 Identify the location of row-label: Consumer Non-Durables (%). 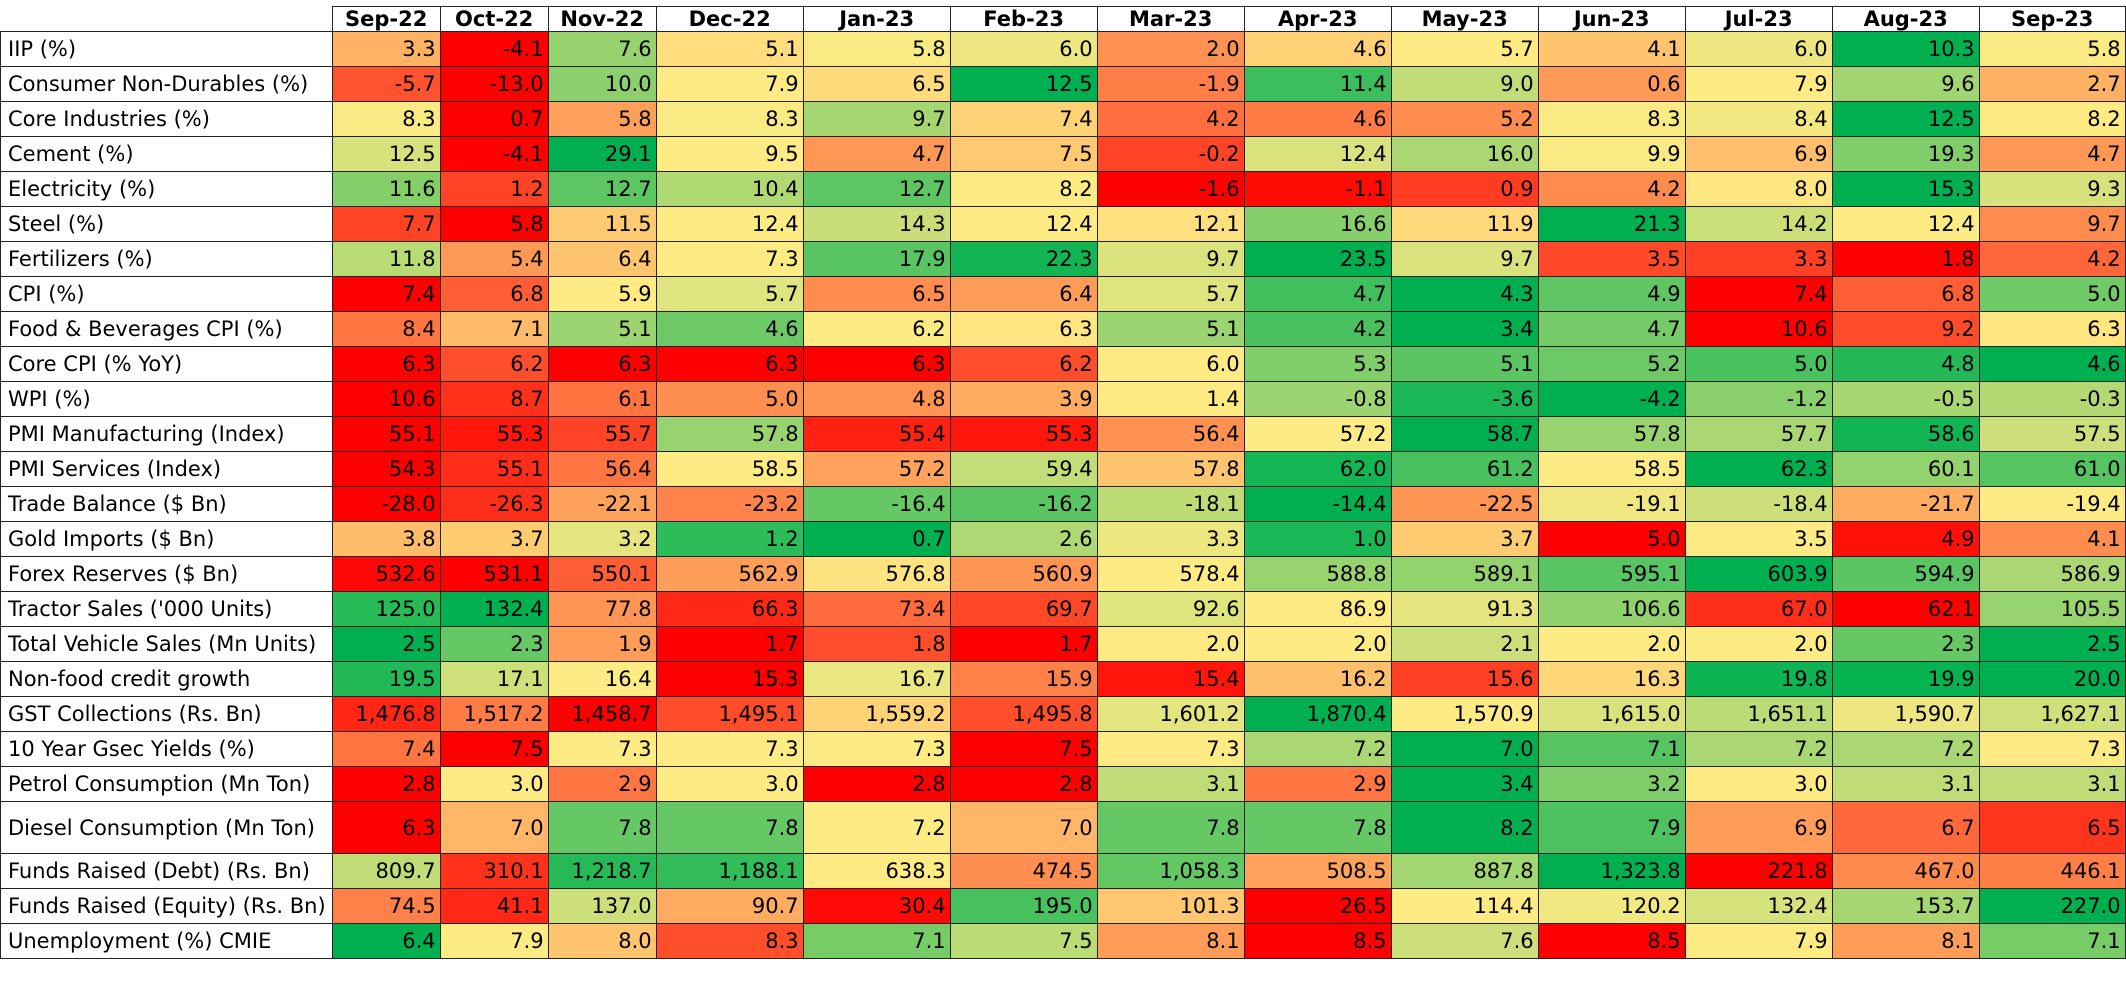
(166, 84).